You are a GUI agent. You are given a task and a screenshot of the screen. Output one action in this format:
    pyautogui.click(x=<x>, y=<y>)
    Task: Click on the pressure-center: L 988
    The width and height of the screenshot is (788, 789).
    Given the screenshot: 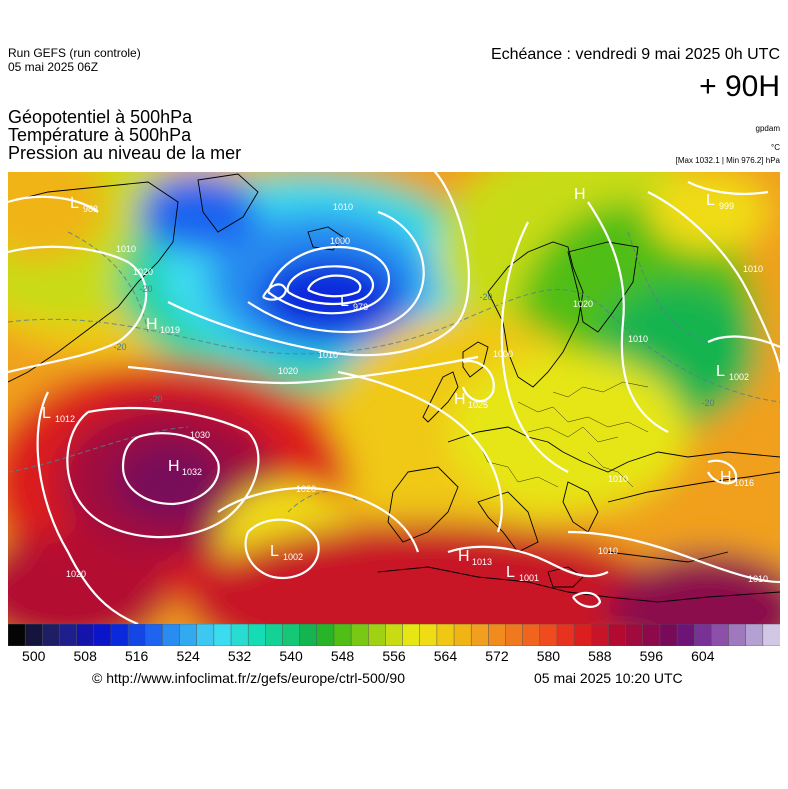 What is the action you would take?
    pyautogui.click(x=84, y=204)
    